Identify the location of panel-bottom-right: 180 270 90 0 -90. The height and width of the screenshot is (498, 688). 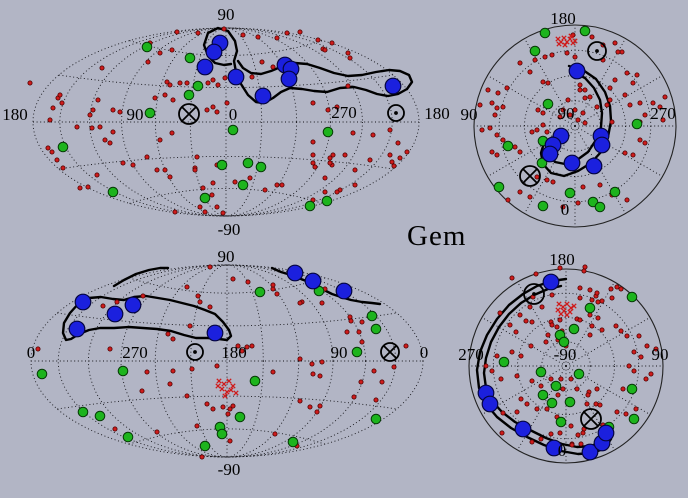
(563, 357).